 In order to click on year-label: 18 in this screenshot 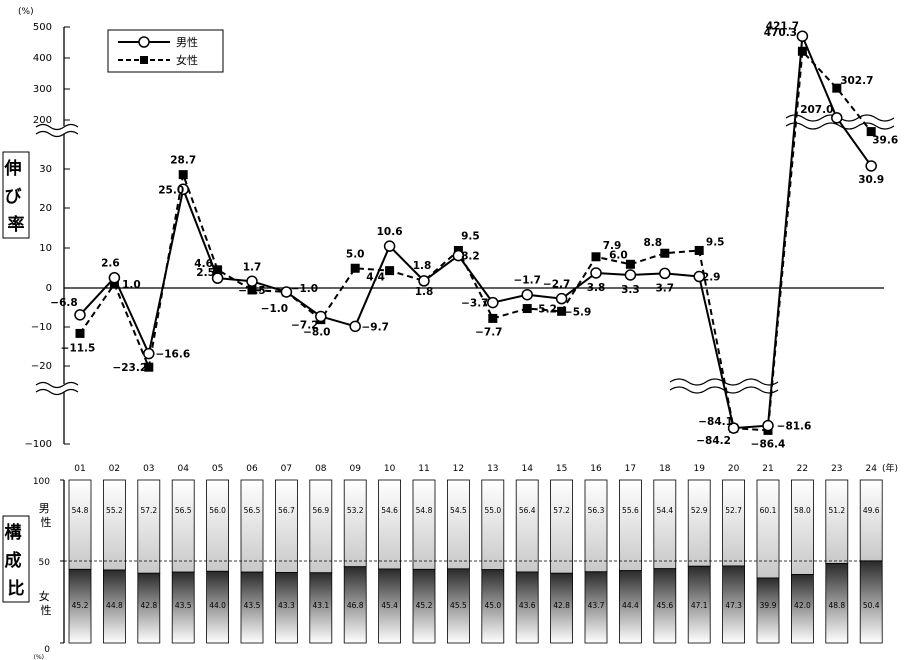, I will do `click(665, 469)`.